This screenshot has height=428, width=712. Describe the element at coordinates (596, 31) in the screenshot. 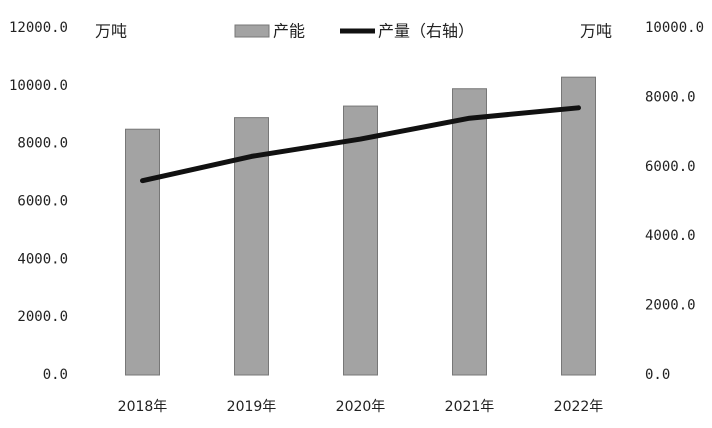

I see `y2-axis-unit: 万吨` at that location.